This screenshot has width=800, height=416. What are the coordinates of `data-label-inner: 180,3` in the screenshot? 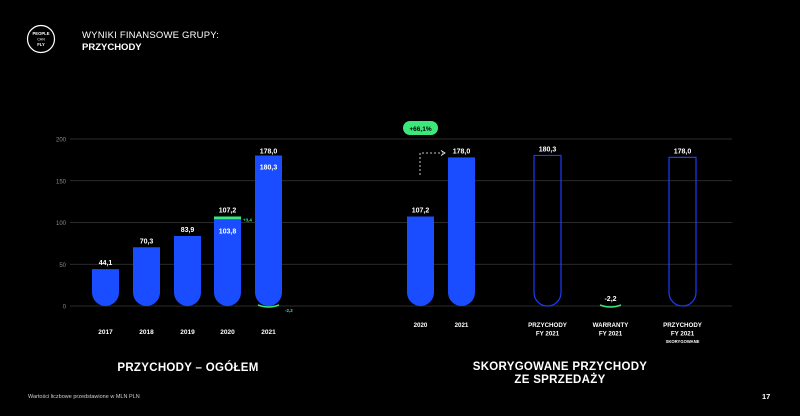 It's located at (269, 167).